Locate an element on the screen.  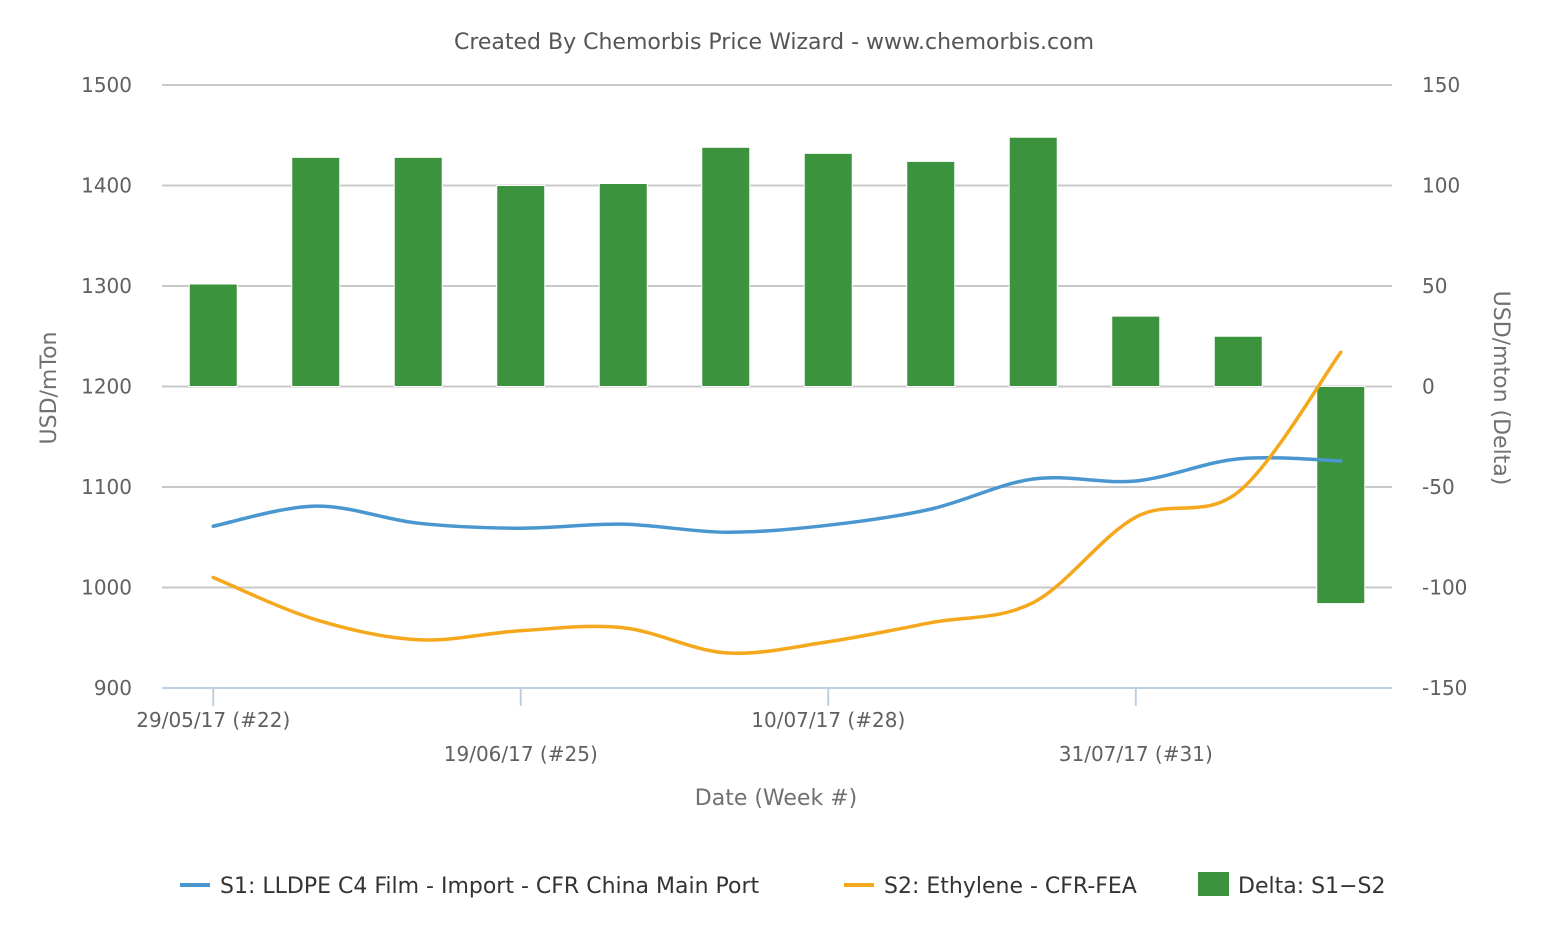
y-axis-title: USD/mTon is located at coordinates (49, 388).